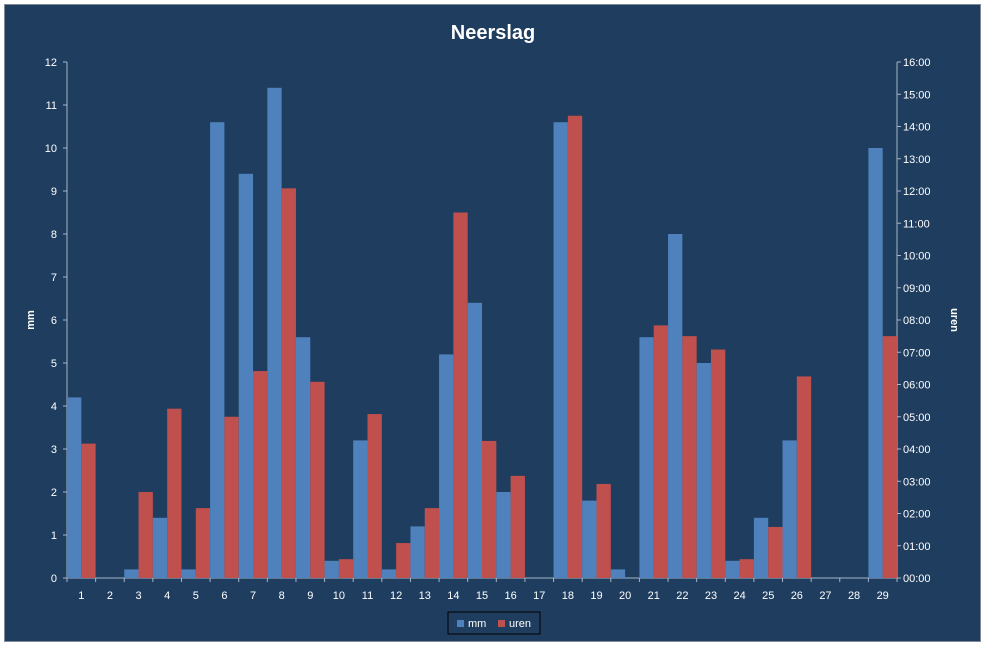  What do you see at coordinates (917, 579) in the screenshot?
I see `y2-tick-label: 00:00` at bounding box center [917, 579].